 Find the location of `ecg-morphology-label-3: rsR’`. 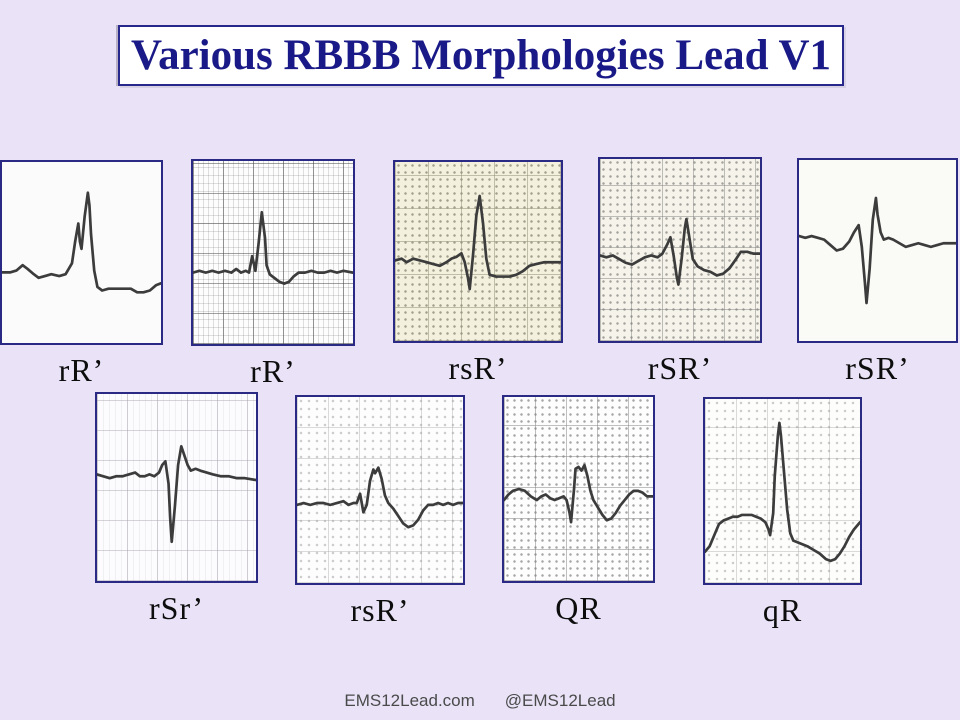

ecg-morphology-label-3: rsR’ is located at coordinates (478, 368).